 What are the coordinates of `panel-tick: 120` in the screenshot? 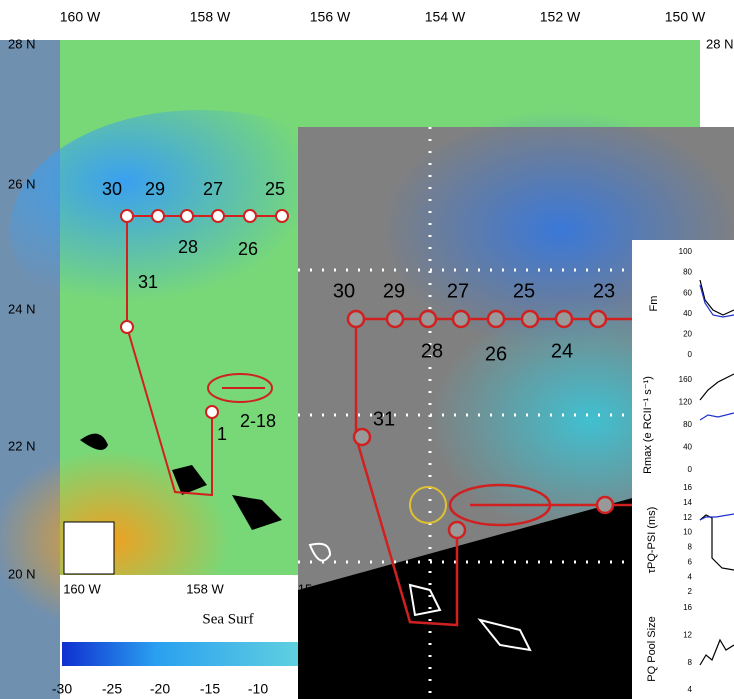 It's located at (686, 402).